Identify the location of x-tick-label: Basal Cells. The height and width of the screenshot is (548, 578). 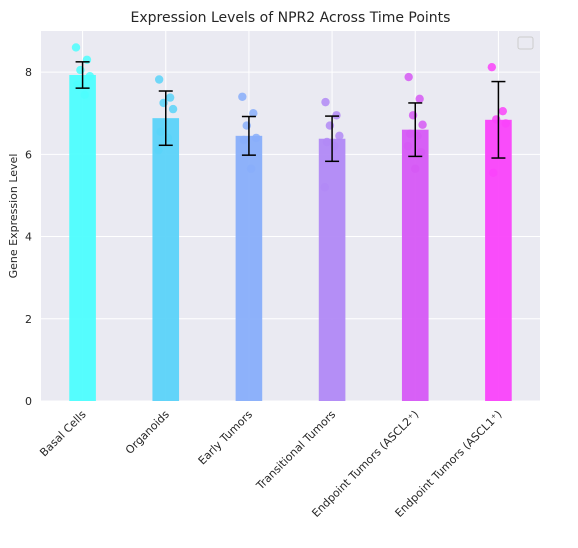
(63, 434).